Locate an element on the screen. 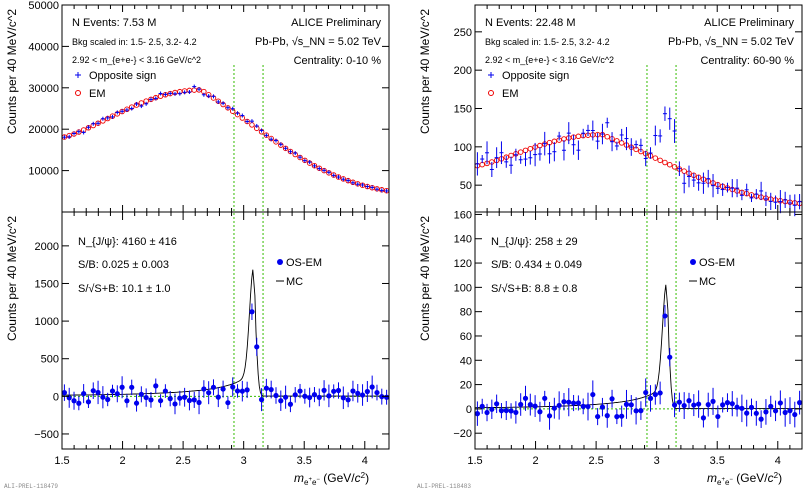  y-tick-label: −500 is located at coordinates (46, 435).